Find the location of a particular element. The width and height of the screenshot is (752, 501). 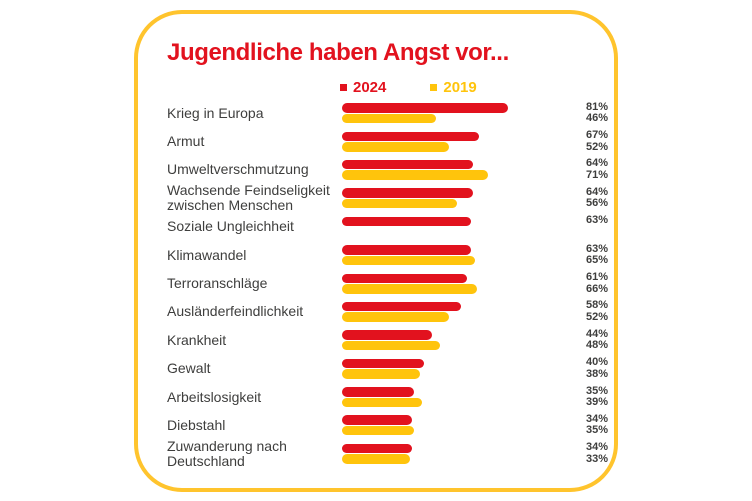

value-2019: 39% is located at coordinates (597, 402).